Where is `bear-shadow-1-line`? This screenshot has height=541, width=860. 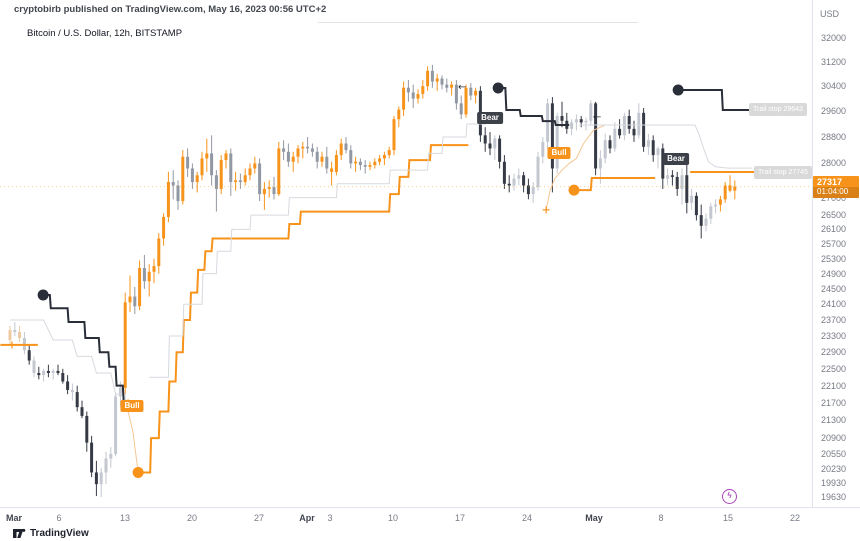 bear-shadow-1-line is located at coordinates (70, 366).